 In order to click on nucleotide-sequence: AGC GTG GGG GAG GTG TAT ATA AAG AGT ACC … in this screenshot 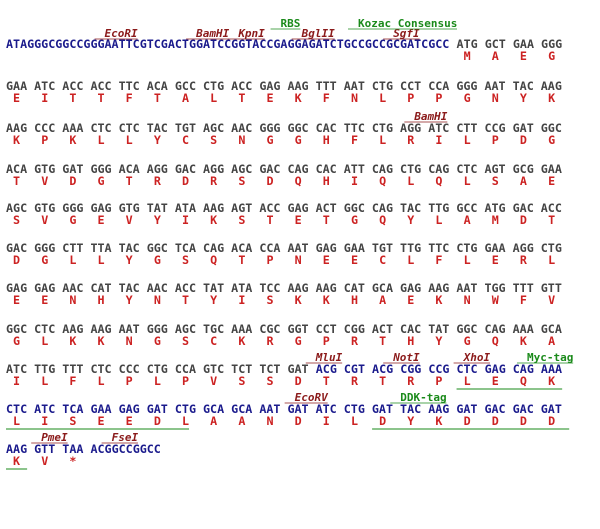, I will do `click(284, 208)`.